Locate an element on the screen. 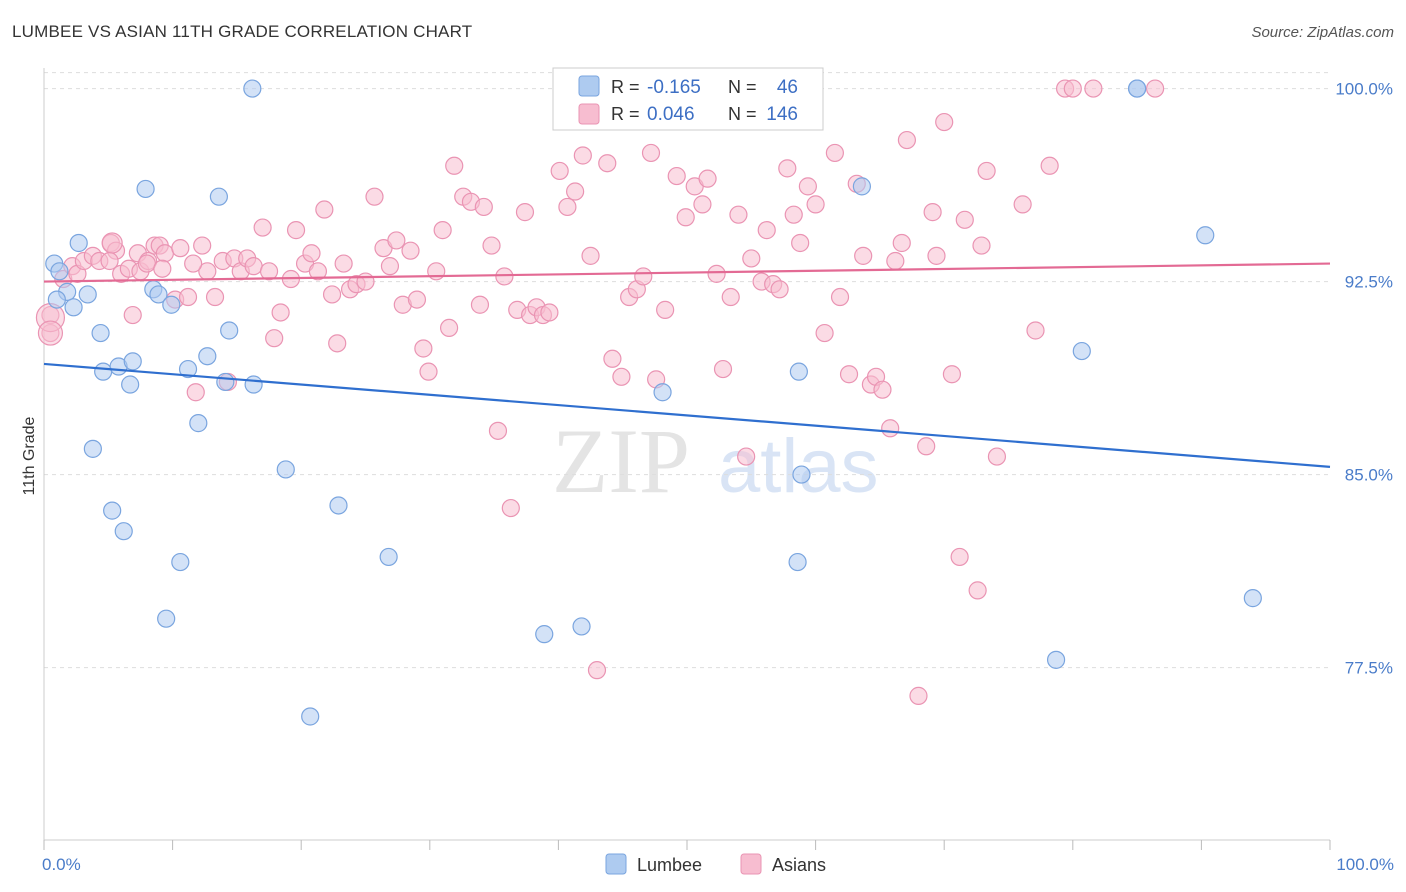 The image size is (1406, 892). bottom-legend: Lumbee Asians is located at coordinates (715, 864).